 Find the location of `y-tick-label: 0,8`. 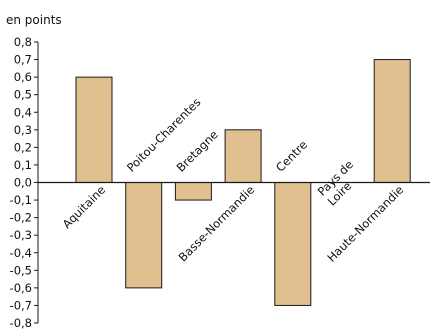

y-tick-label: 0,8 is located at coordinates (23, 42).